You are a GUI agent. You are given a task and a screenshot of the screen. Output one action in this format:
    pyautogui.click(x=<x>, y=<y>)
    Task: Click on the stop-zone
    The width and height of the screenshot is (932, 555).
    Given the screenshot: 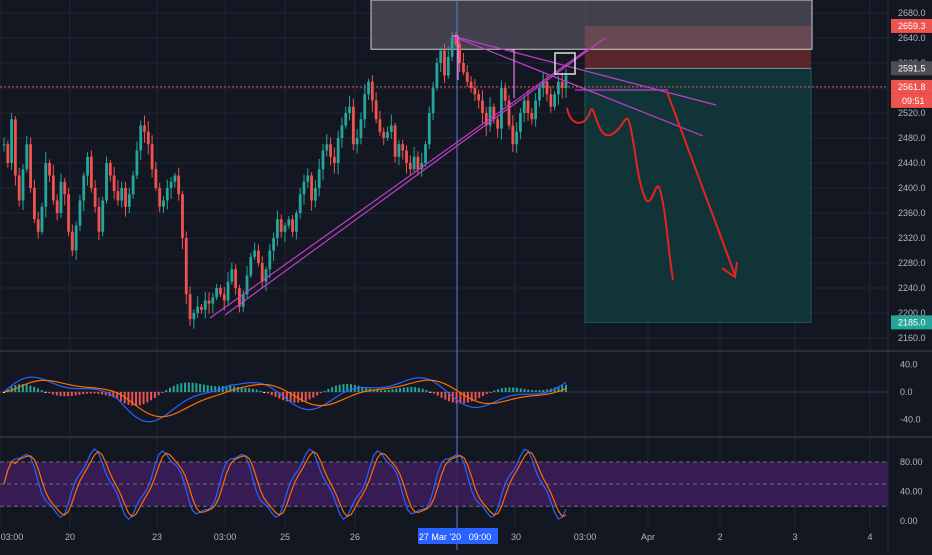 What is the action you would take?
    pyautogui.click(x=698, y=47)
    